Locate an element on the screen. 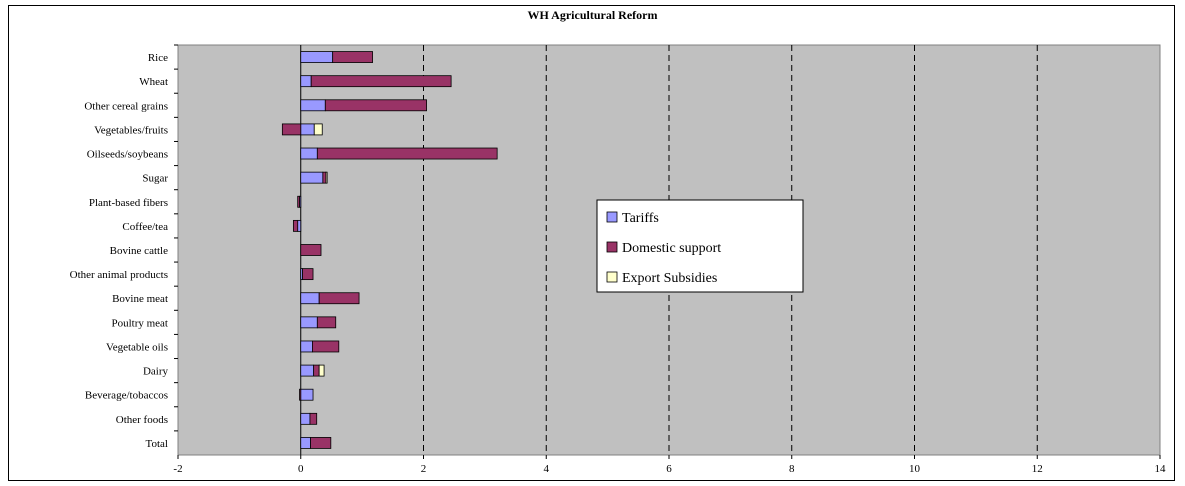 Image resolution: width=1185 pixels, height=486 pixels. x-tick-label: -2 is located at coordinates (177, 469).